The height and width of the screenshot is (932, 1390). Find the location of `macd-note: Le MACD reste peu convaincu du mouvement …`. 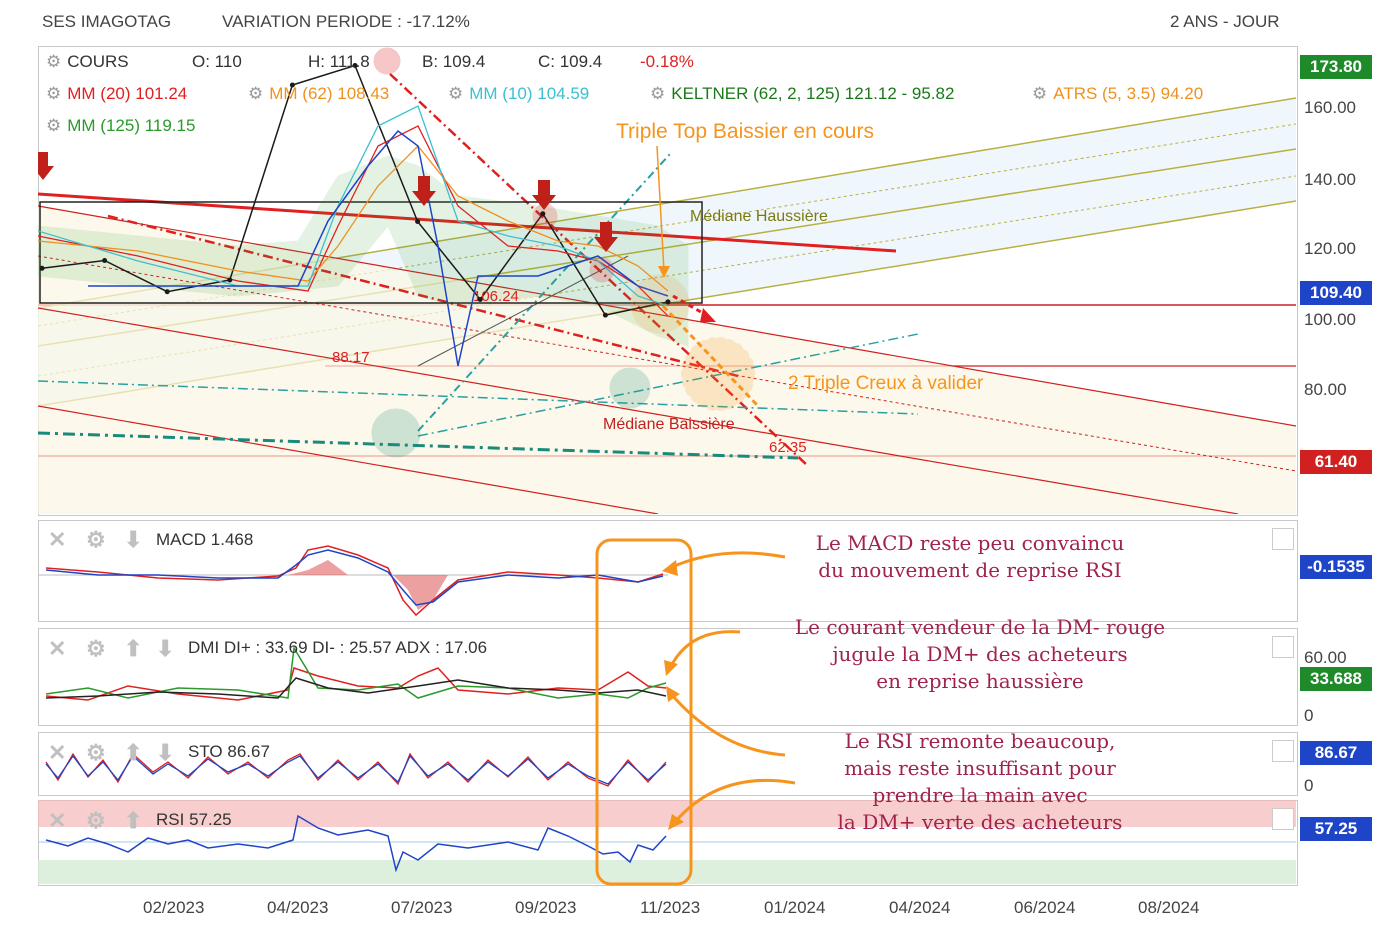

macd-note: Le MACD reste peu convaincu du mouvement … is located at coordinates (970, 556).